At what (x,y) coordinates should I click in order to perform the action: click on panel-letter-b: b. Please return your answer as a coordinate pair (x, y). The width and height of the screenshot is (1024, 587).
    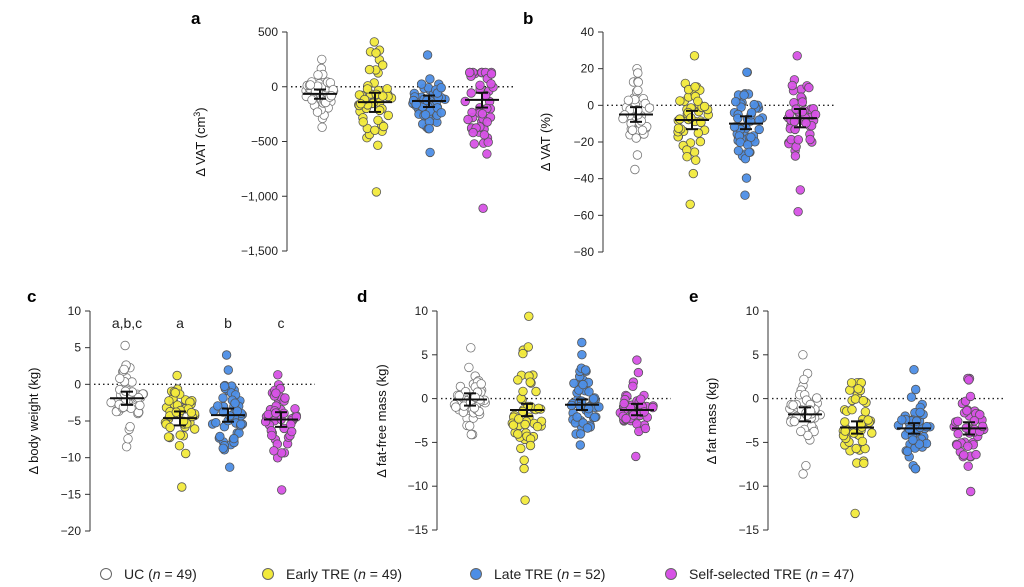
    Looking at the image, I should click on (528, 18).